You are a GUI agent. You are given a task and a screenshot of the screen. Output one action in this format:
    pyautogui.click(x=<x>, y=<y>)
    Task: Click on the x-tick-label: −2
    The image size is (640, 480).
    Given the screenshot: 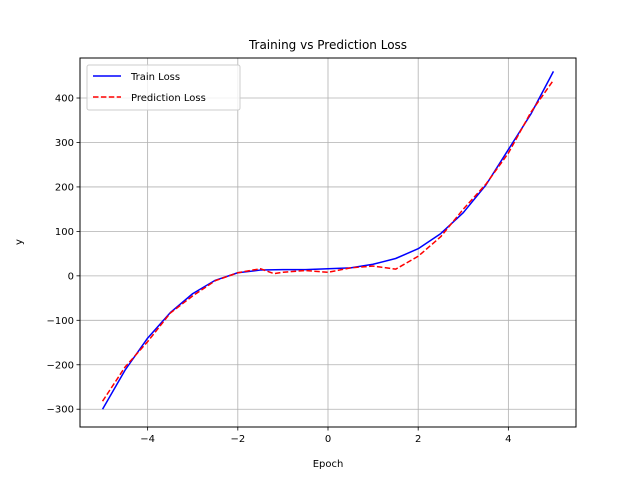 What is the action you would take?
    pyautogui.click(x=237, y=439)
    